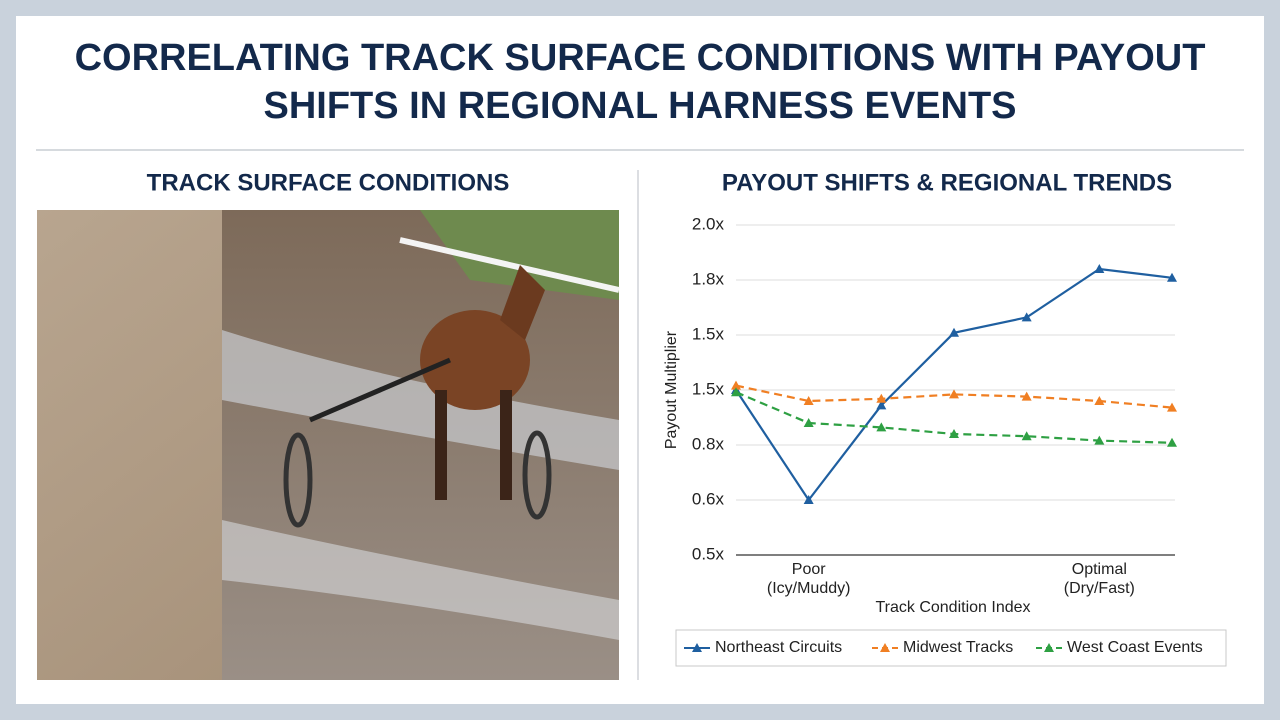 The width and height of the screenshot is (1280, 720). What do you see at coordinates (1099, 588) in the screenshot?
I see `x-tick-line: (Dry/Fast)` at bounding box center [1099, 588].